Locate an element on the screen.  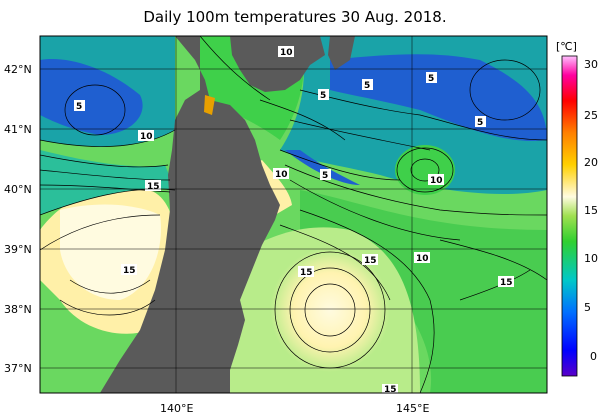
ne-green-eddy is located at coordinates (425, 170).